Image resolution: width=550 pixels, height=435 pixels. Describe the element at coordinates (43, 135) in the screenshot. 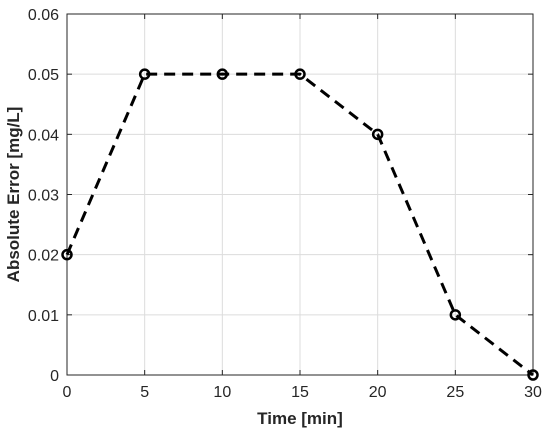

I see `y-tick-label: 0.04` at that location.